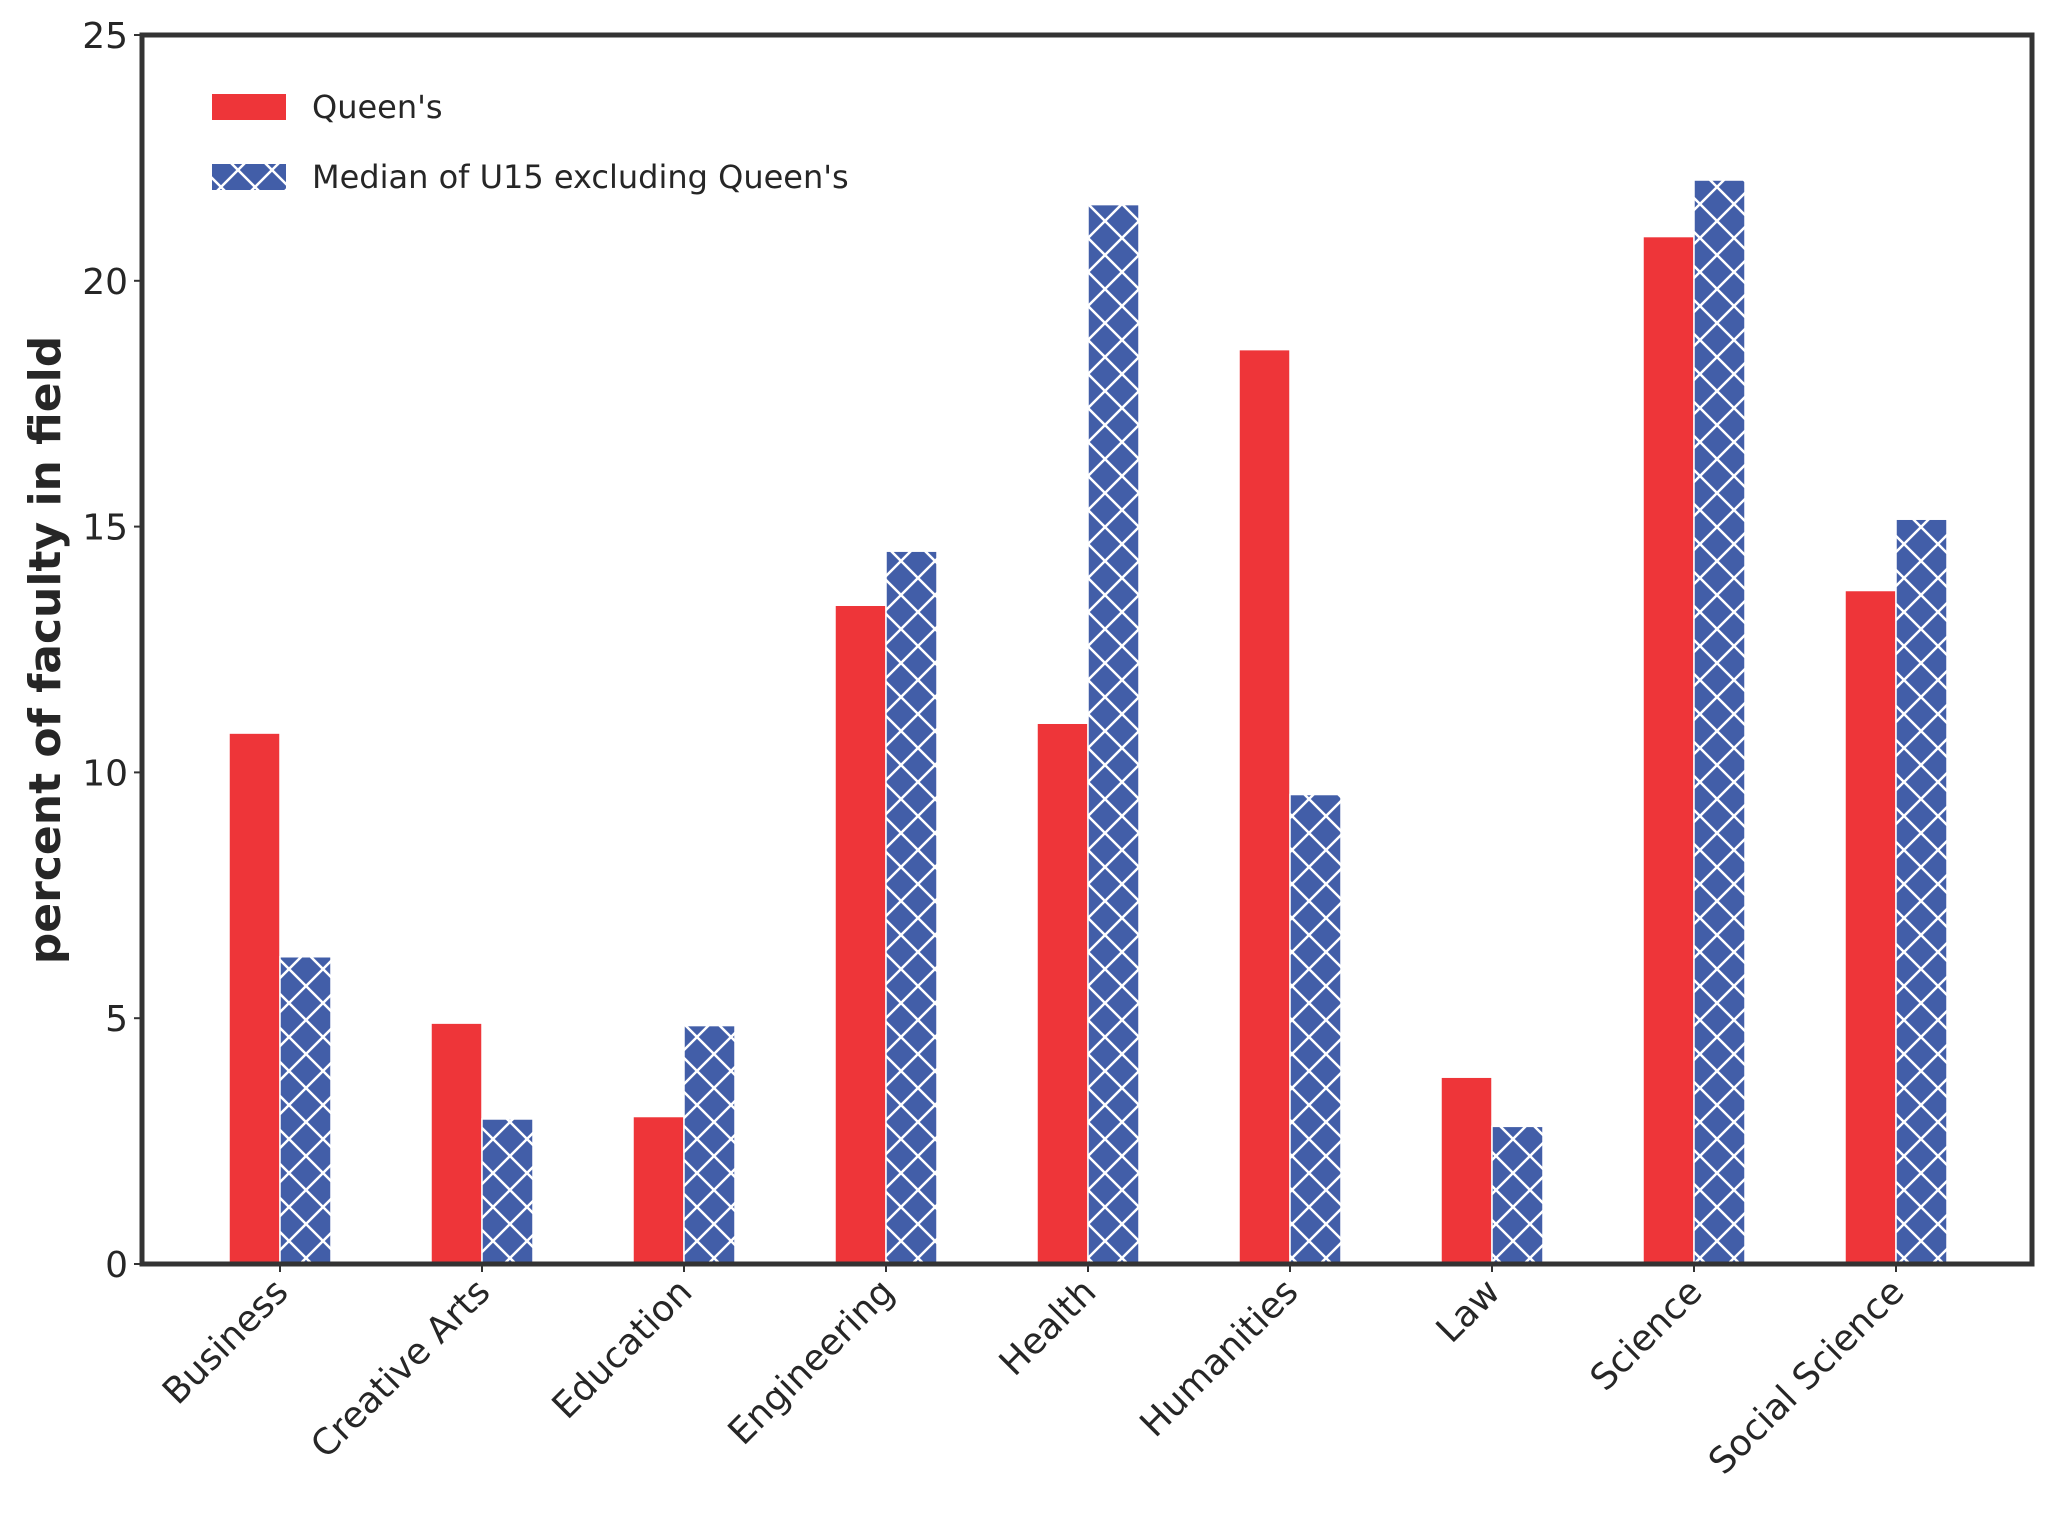 The width and height of the screenshot is (2048, 1540). What do you see at coordinates (1719, 722) in the screenshot?
I see `bar-median-science` at bounding box center [1719, 722].